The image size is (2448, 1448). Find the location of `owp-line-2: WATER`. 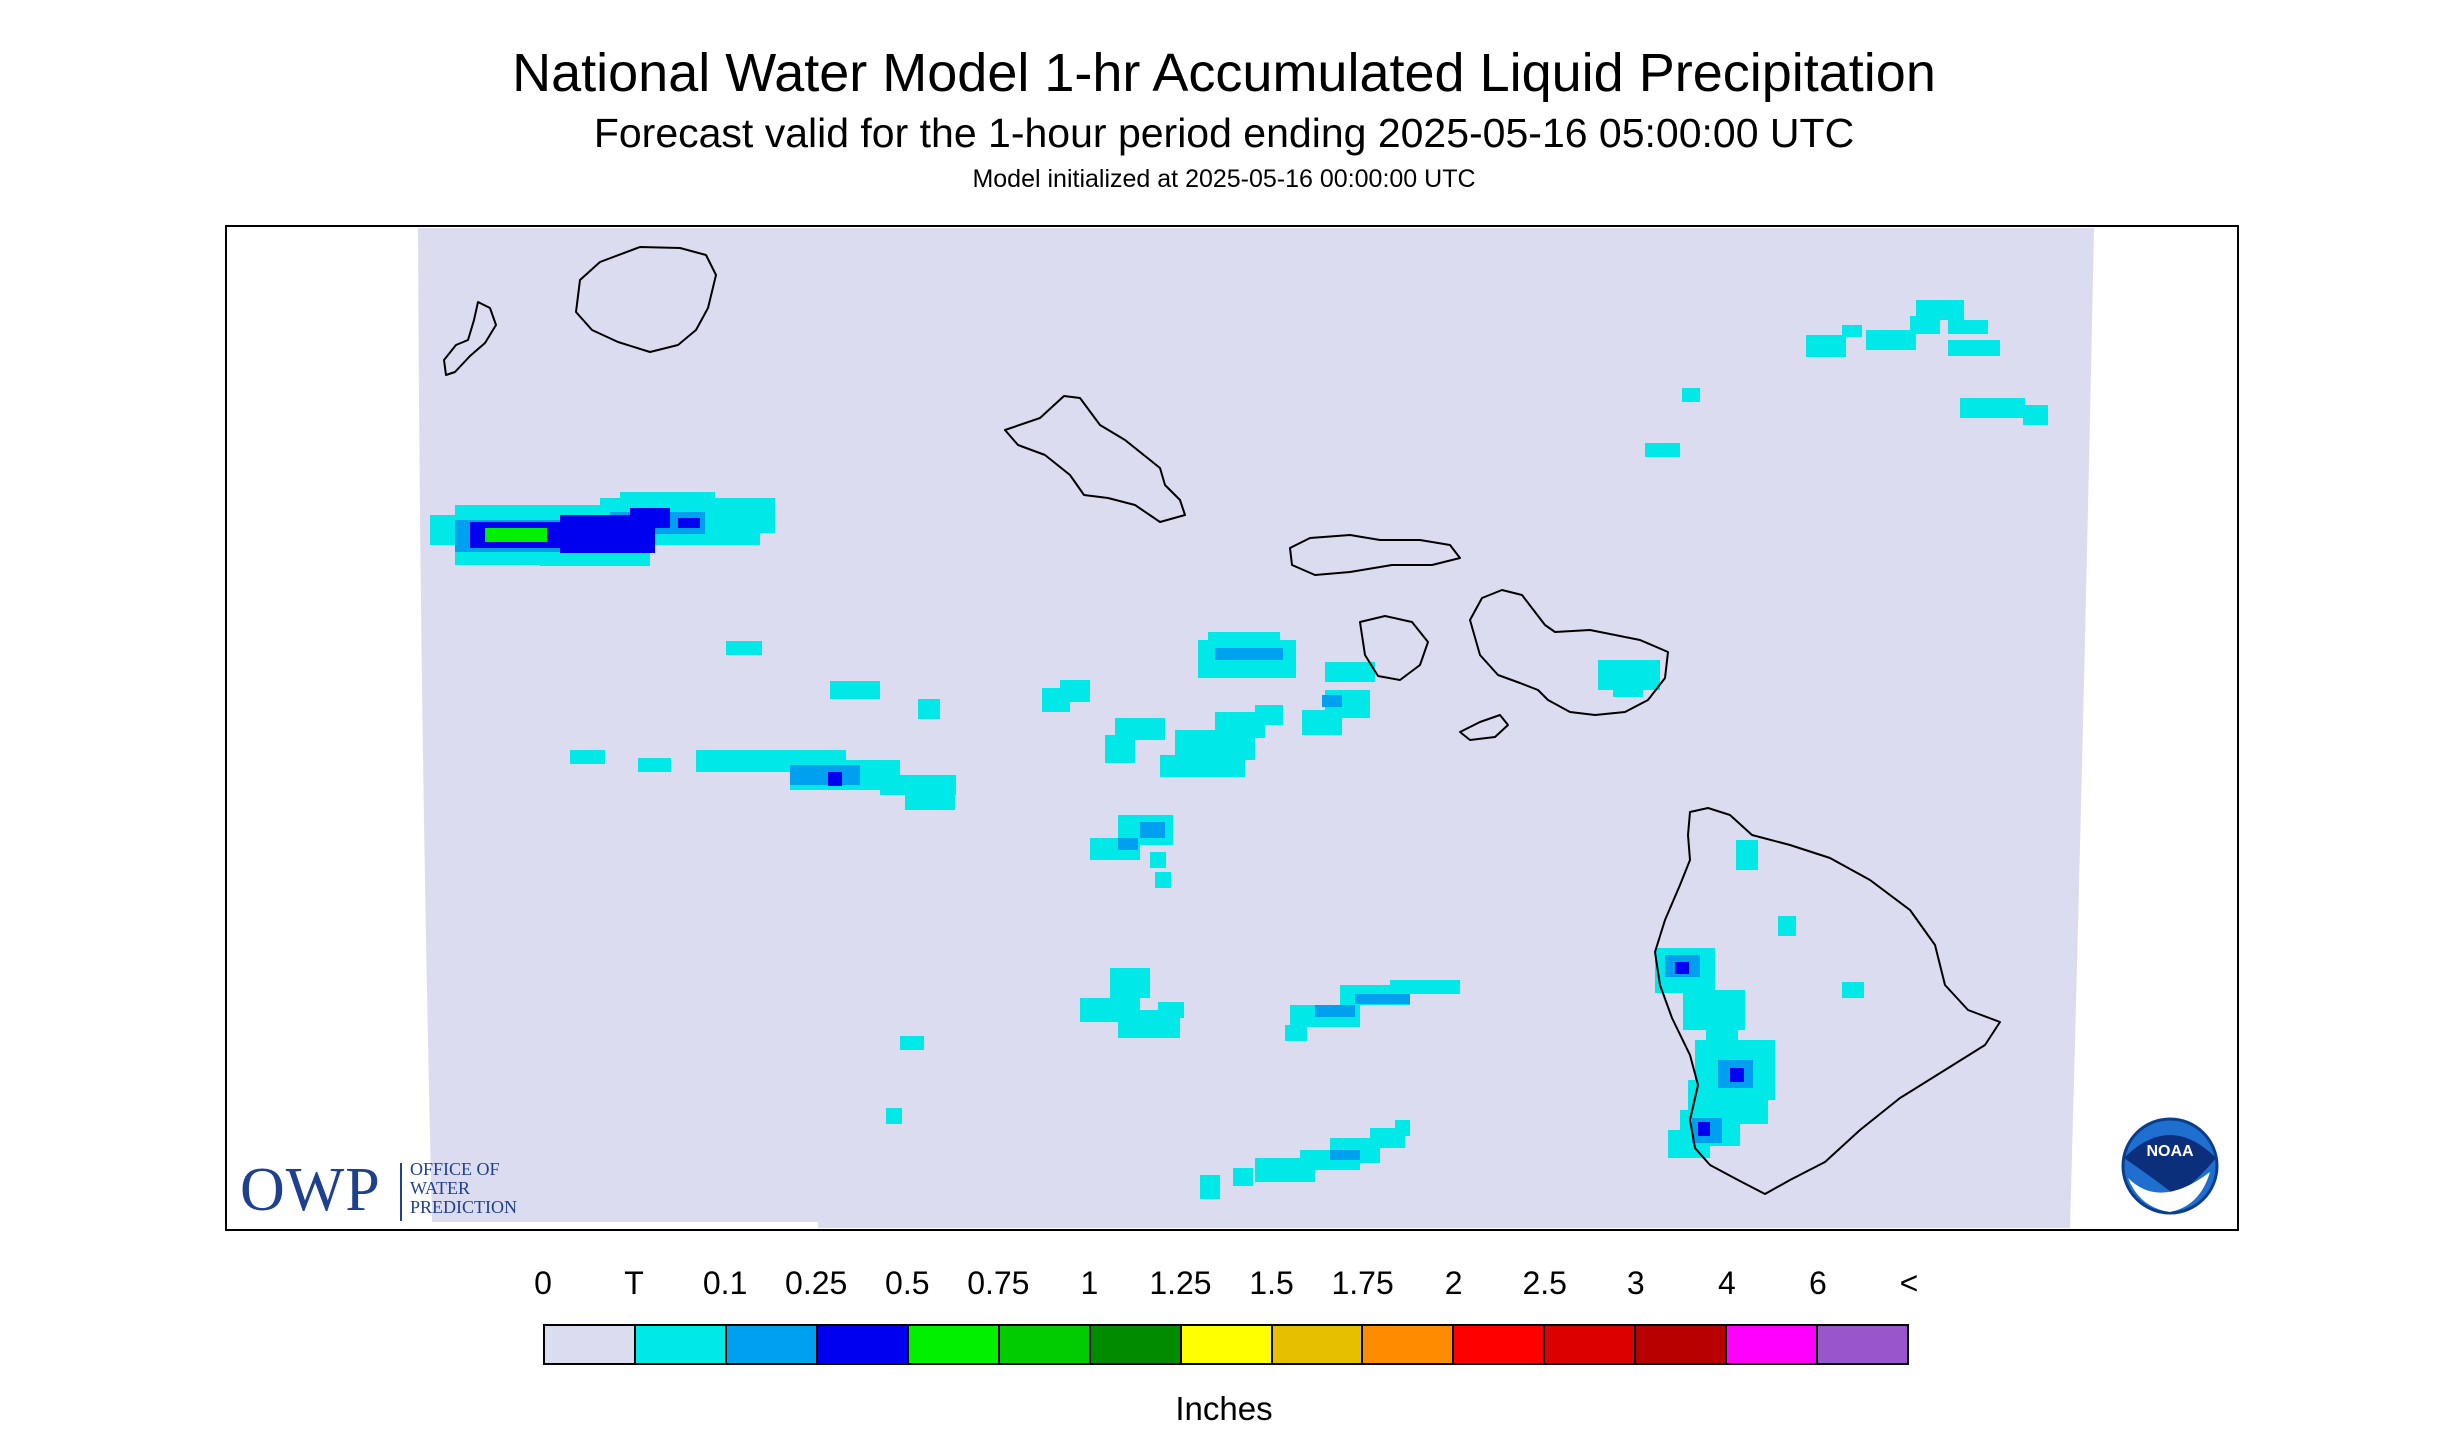

owp-line-2: WATER is located at coordinates (440, 1188).